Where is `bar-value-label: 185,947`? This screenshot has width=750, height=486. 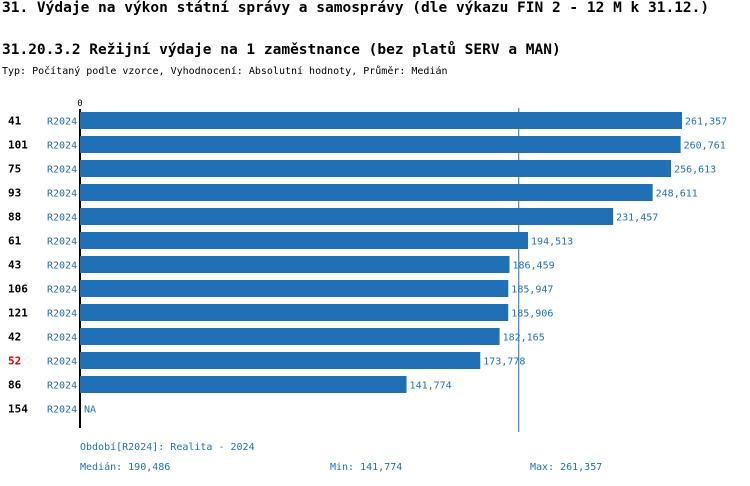 bar-value-label: 185,947 is located at coordinates (532, 290).